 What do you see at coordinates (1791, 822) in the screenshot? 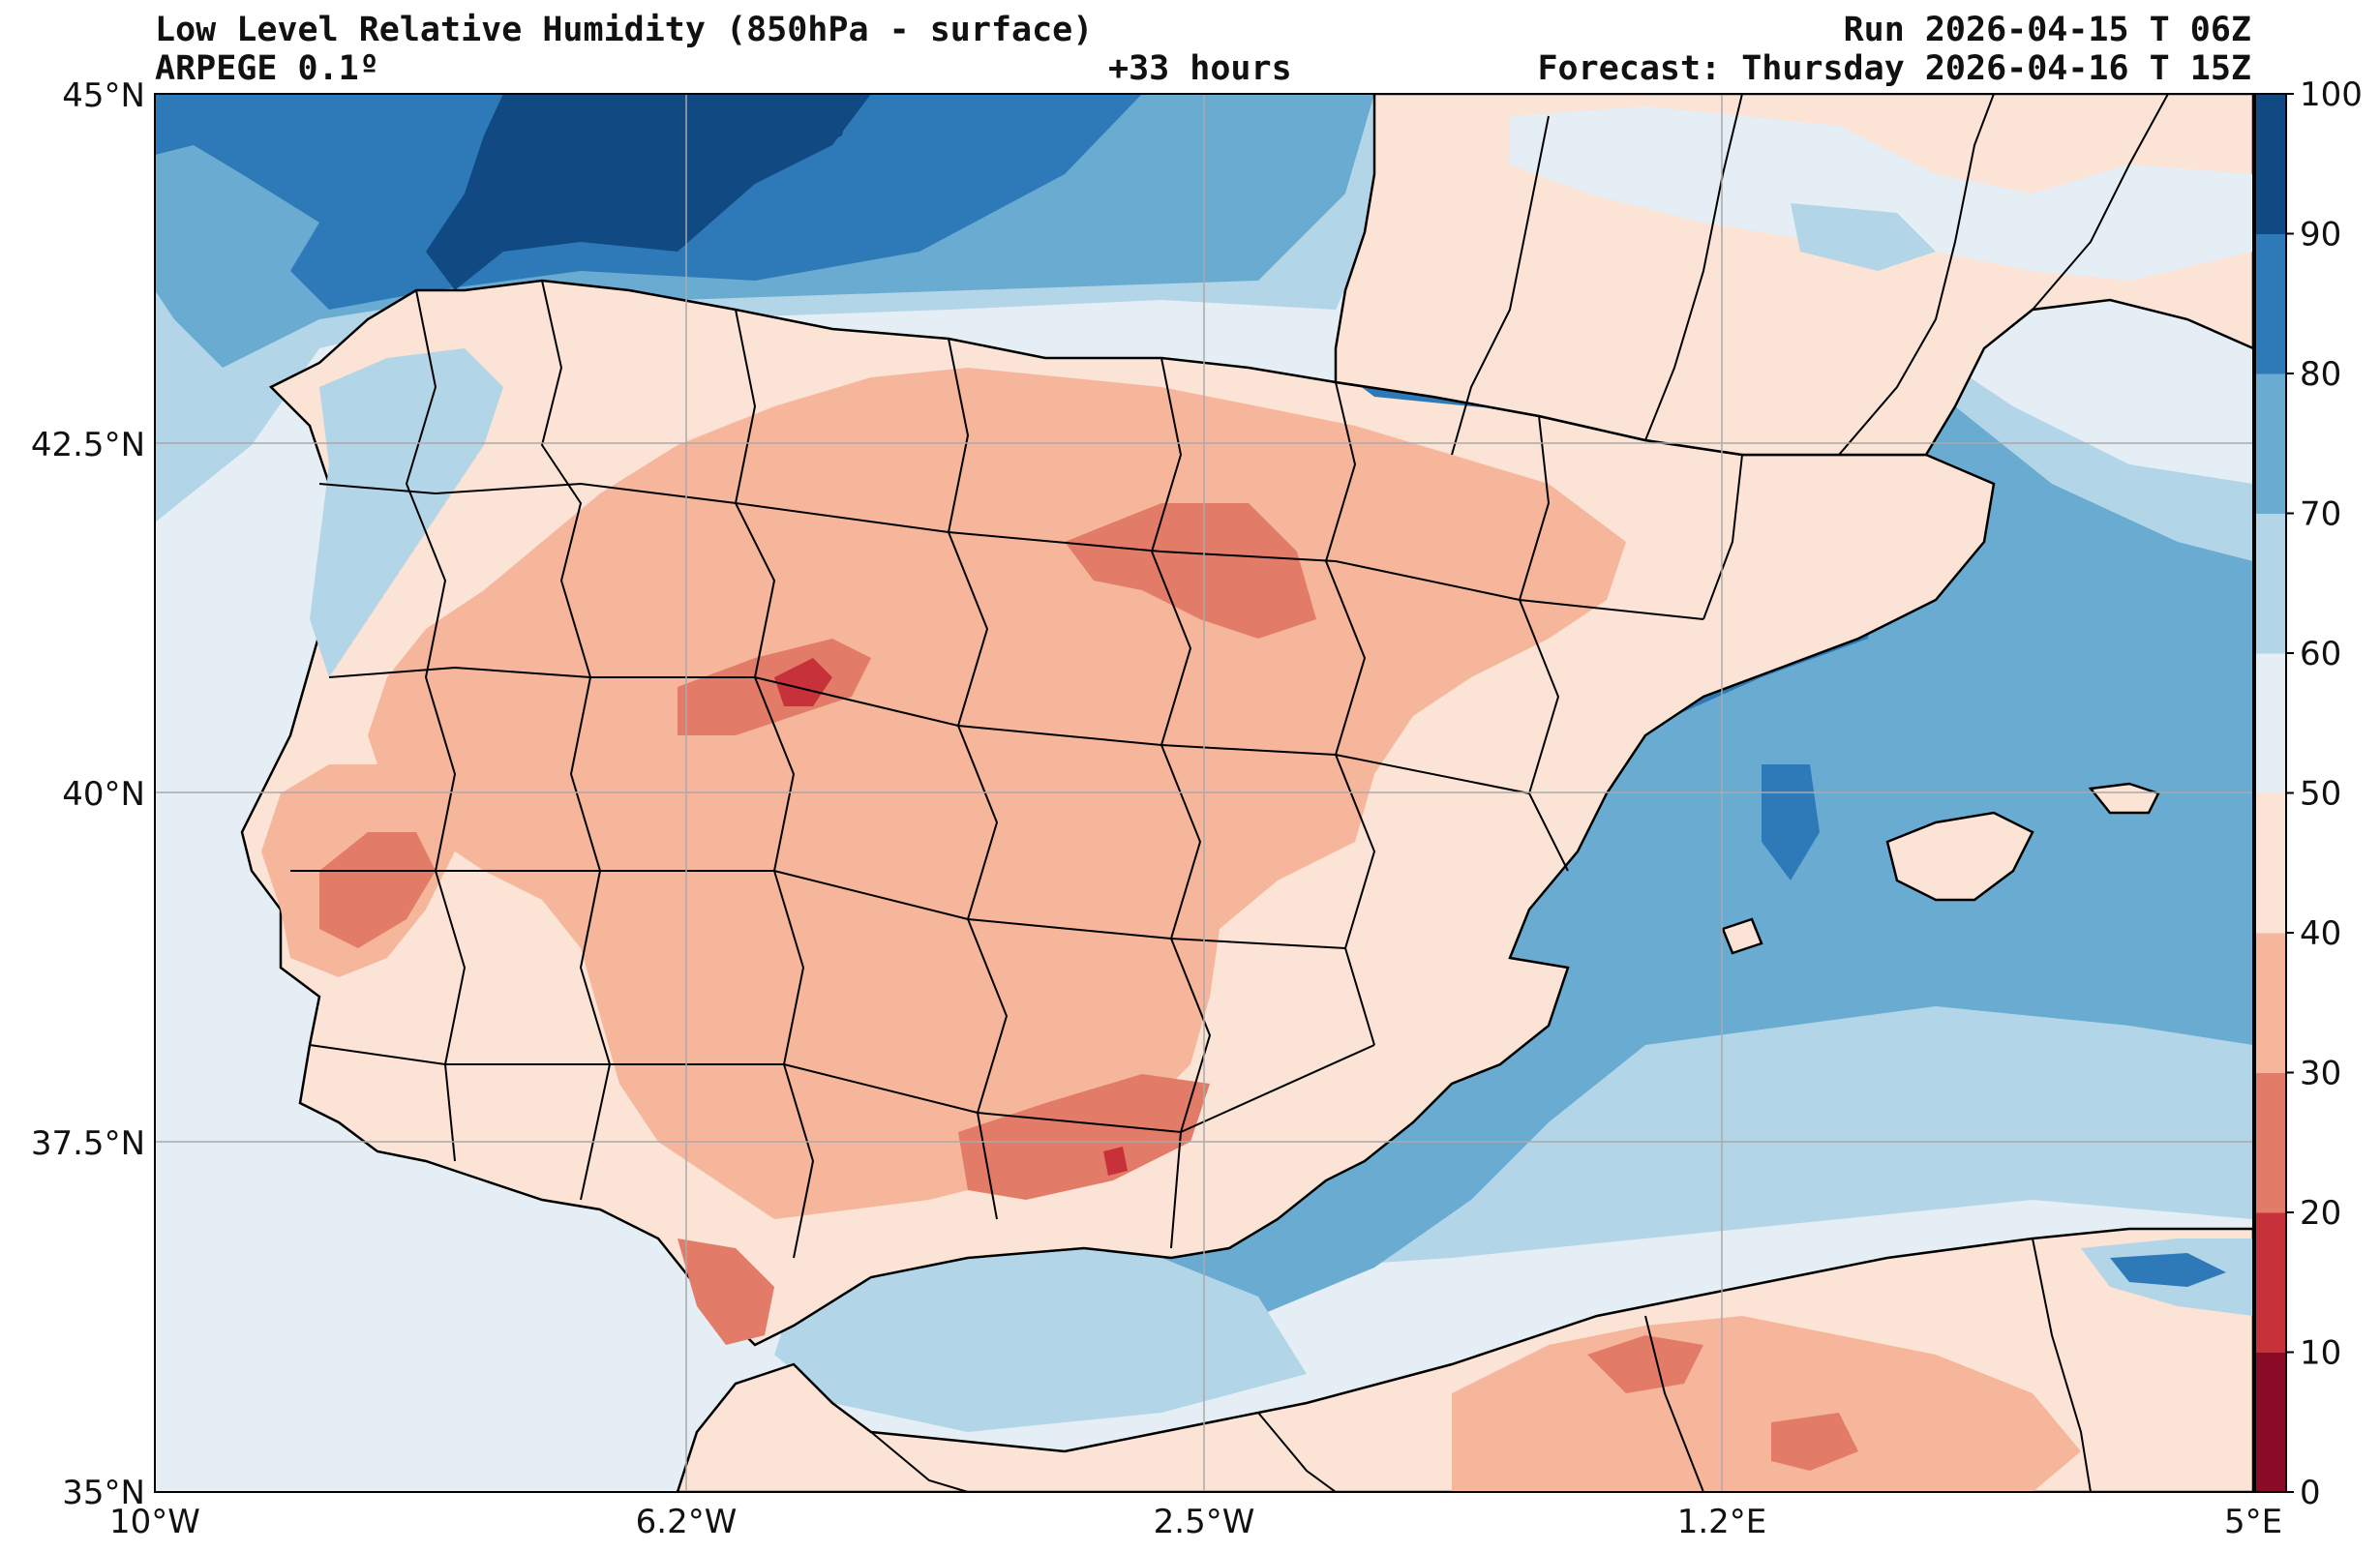
I see `mediterranean-80-zone-b` at bounding box center [1791, 822].